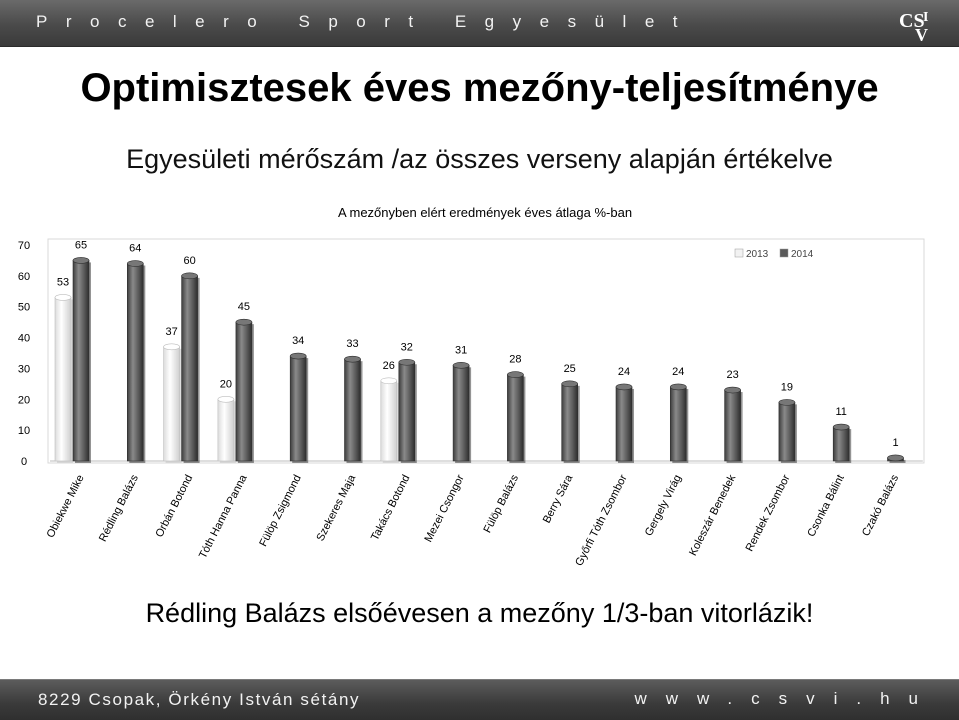 The width and height of the screenshot is (959, 720). Describe the element at coordinates (558, 498) in the screenshot. I see `x-tick-label: Berry Sára` at that location.